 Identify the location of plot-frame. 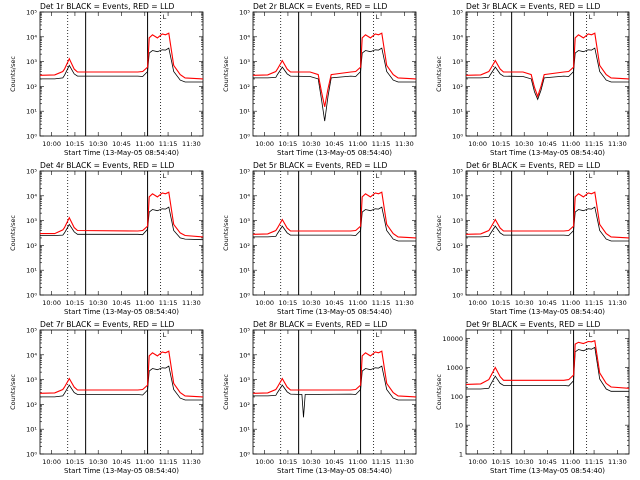
(121, 74).